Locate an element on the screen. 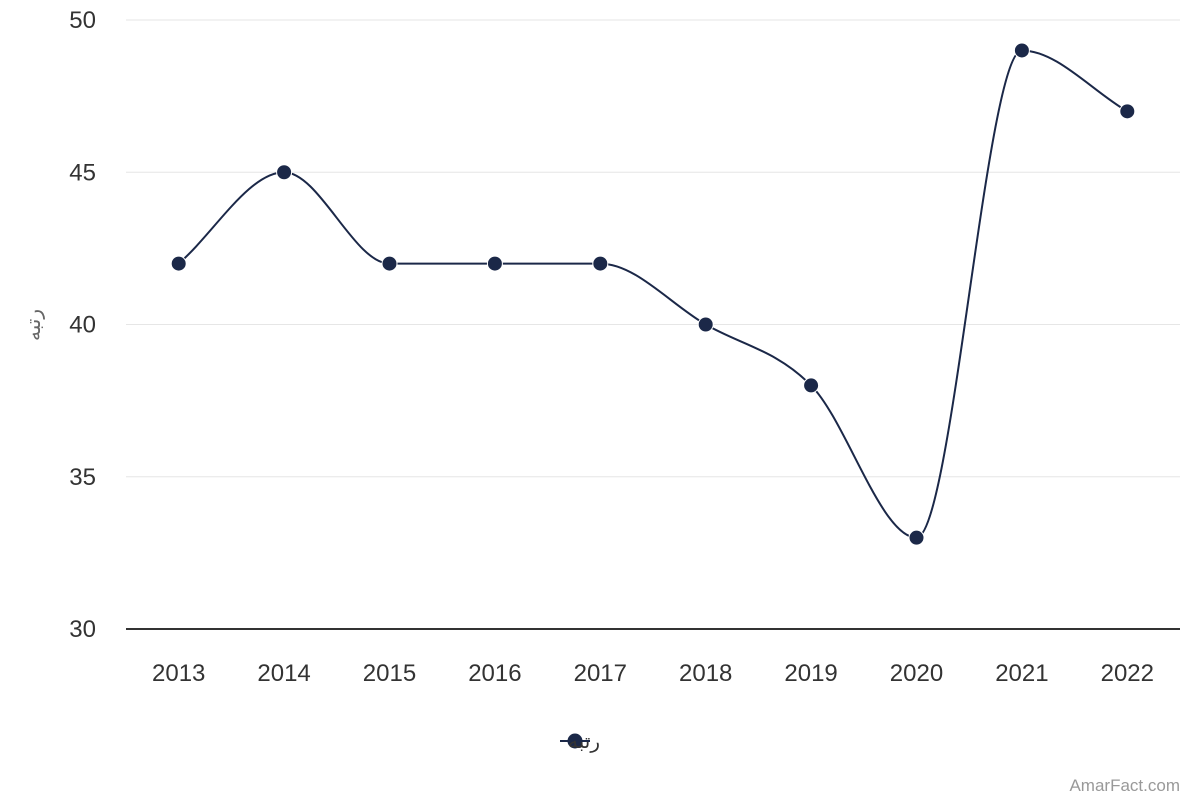  data-point-2018 is located at coordinates (705, 324).